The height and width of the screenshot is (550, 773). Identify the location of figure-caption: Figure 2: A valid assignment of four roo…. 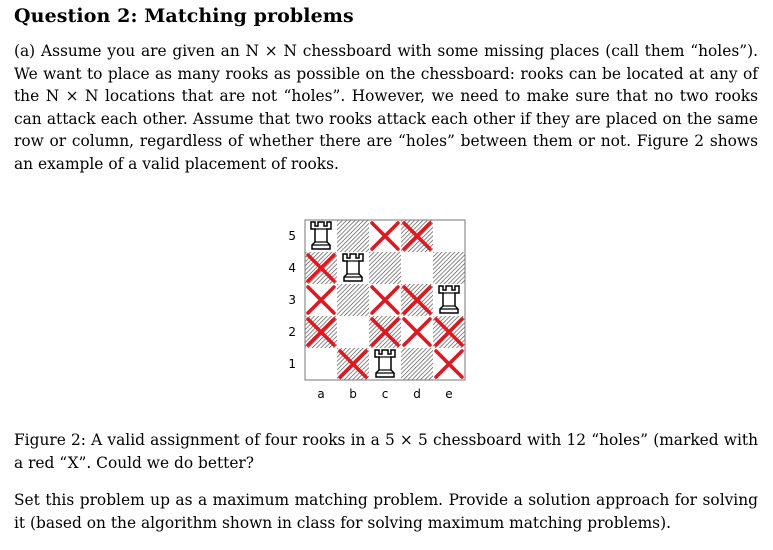
(386, 451).